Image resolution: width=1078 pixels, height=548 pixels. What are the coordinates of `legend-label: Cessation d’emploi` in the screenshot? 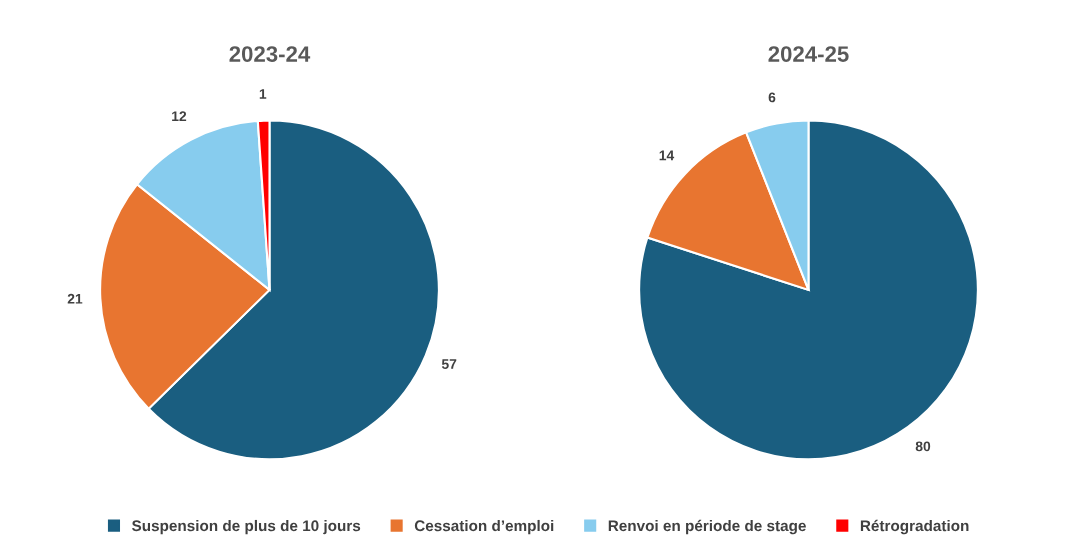 It's located at (484, 527).